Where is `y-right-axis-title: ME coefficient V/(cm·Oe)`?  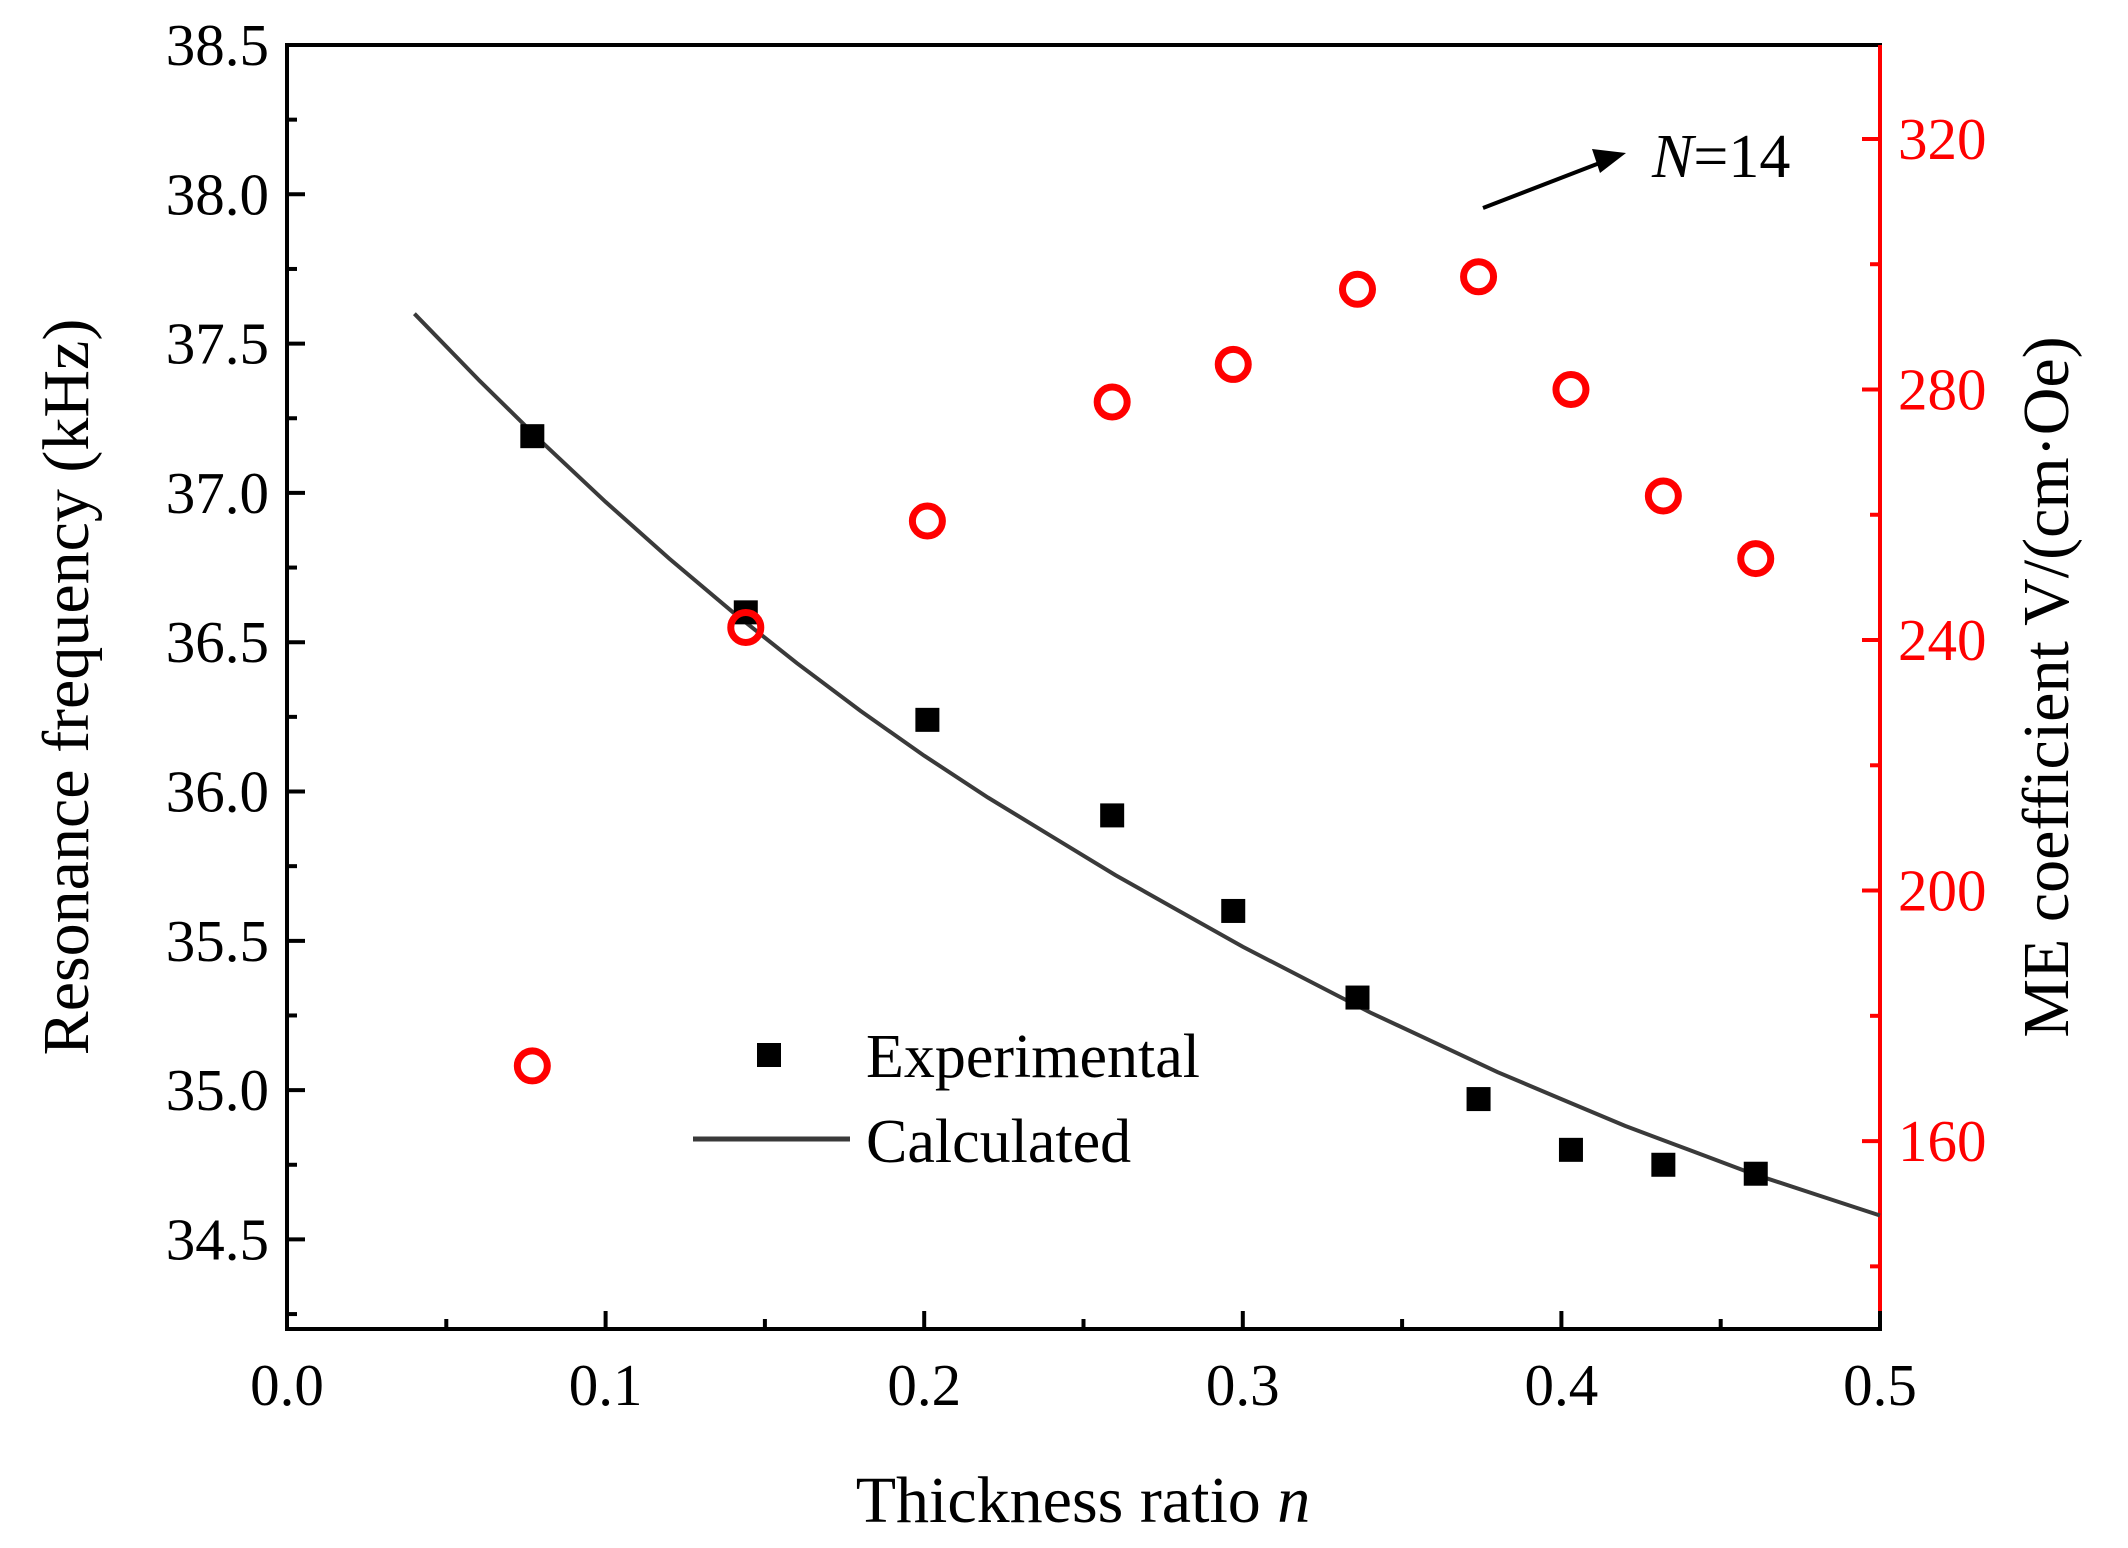
y-right-axis-title: ME coefficient V/(cm·Oe) is located at coordinates (2046, 686).